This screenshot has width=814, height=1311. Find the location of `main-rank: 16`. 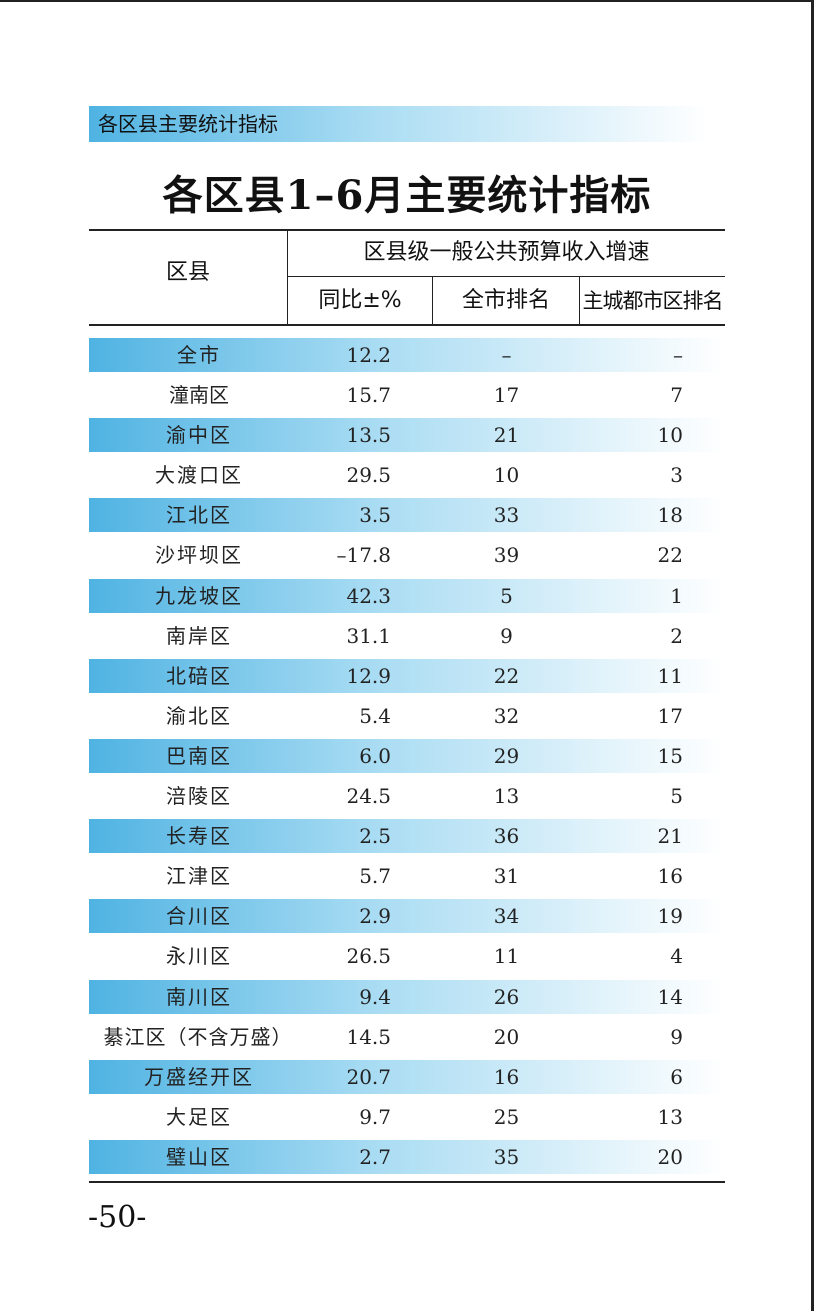

main-rank: 16 is located at coordinates (670, 876).